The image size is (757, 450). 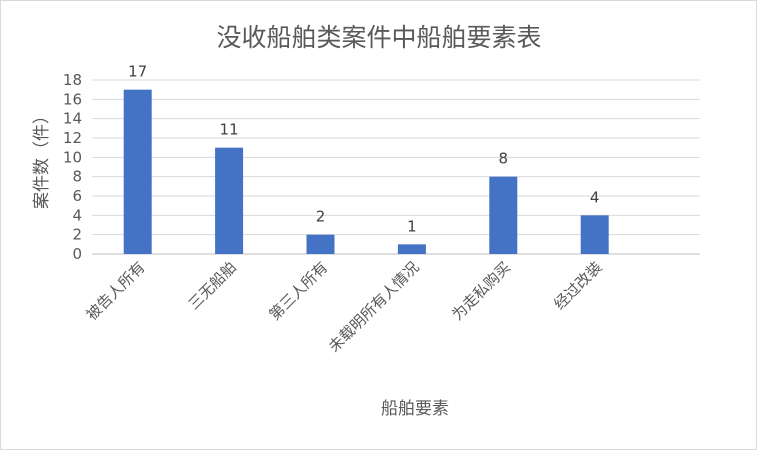 What do you see at coordinates (299, 291) in the screenshot?
I see `x-tick-label: 第三人所有` at bounding box center [299, 291].